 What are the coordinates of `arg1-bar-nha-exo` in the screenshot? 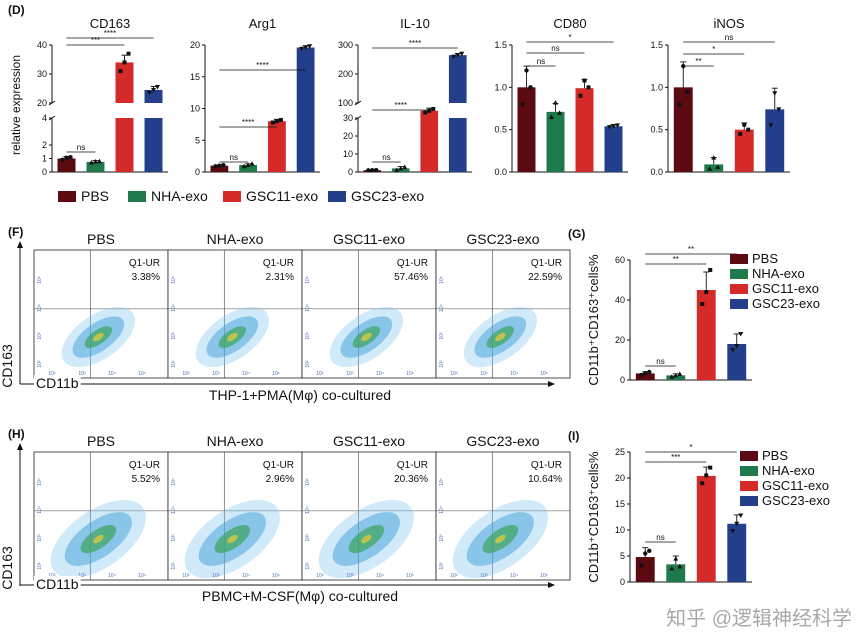 It's located at (248, 168).